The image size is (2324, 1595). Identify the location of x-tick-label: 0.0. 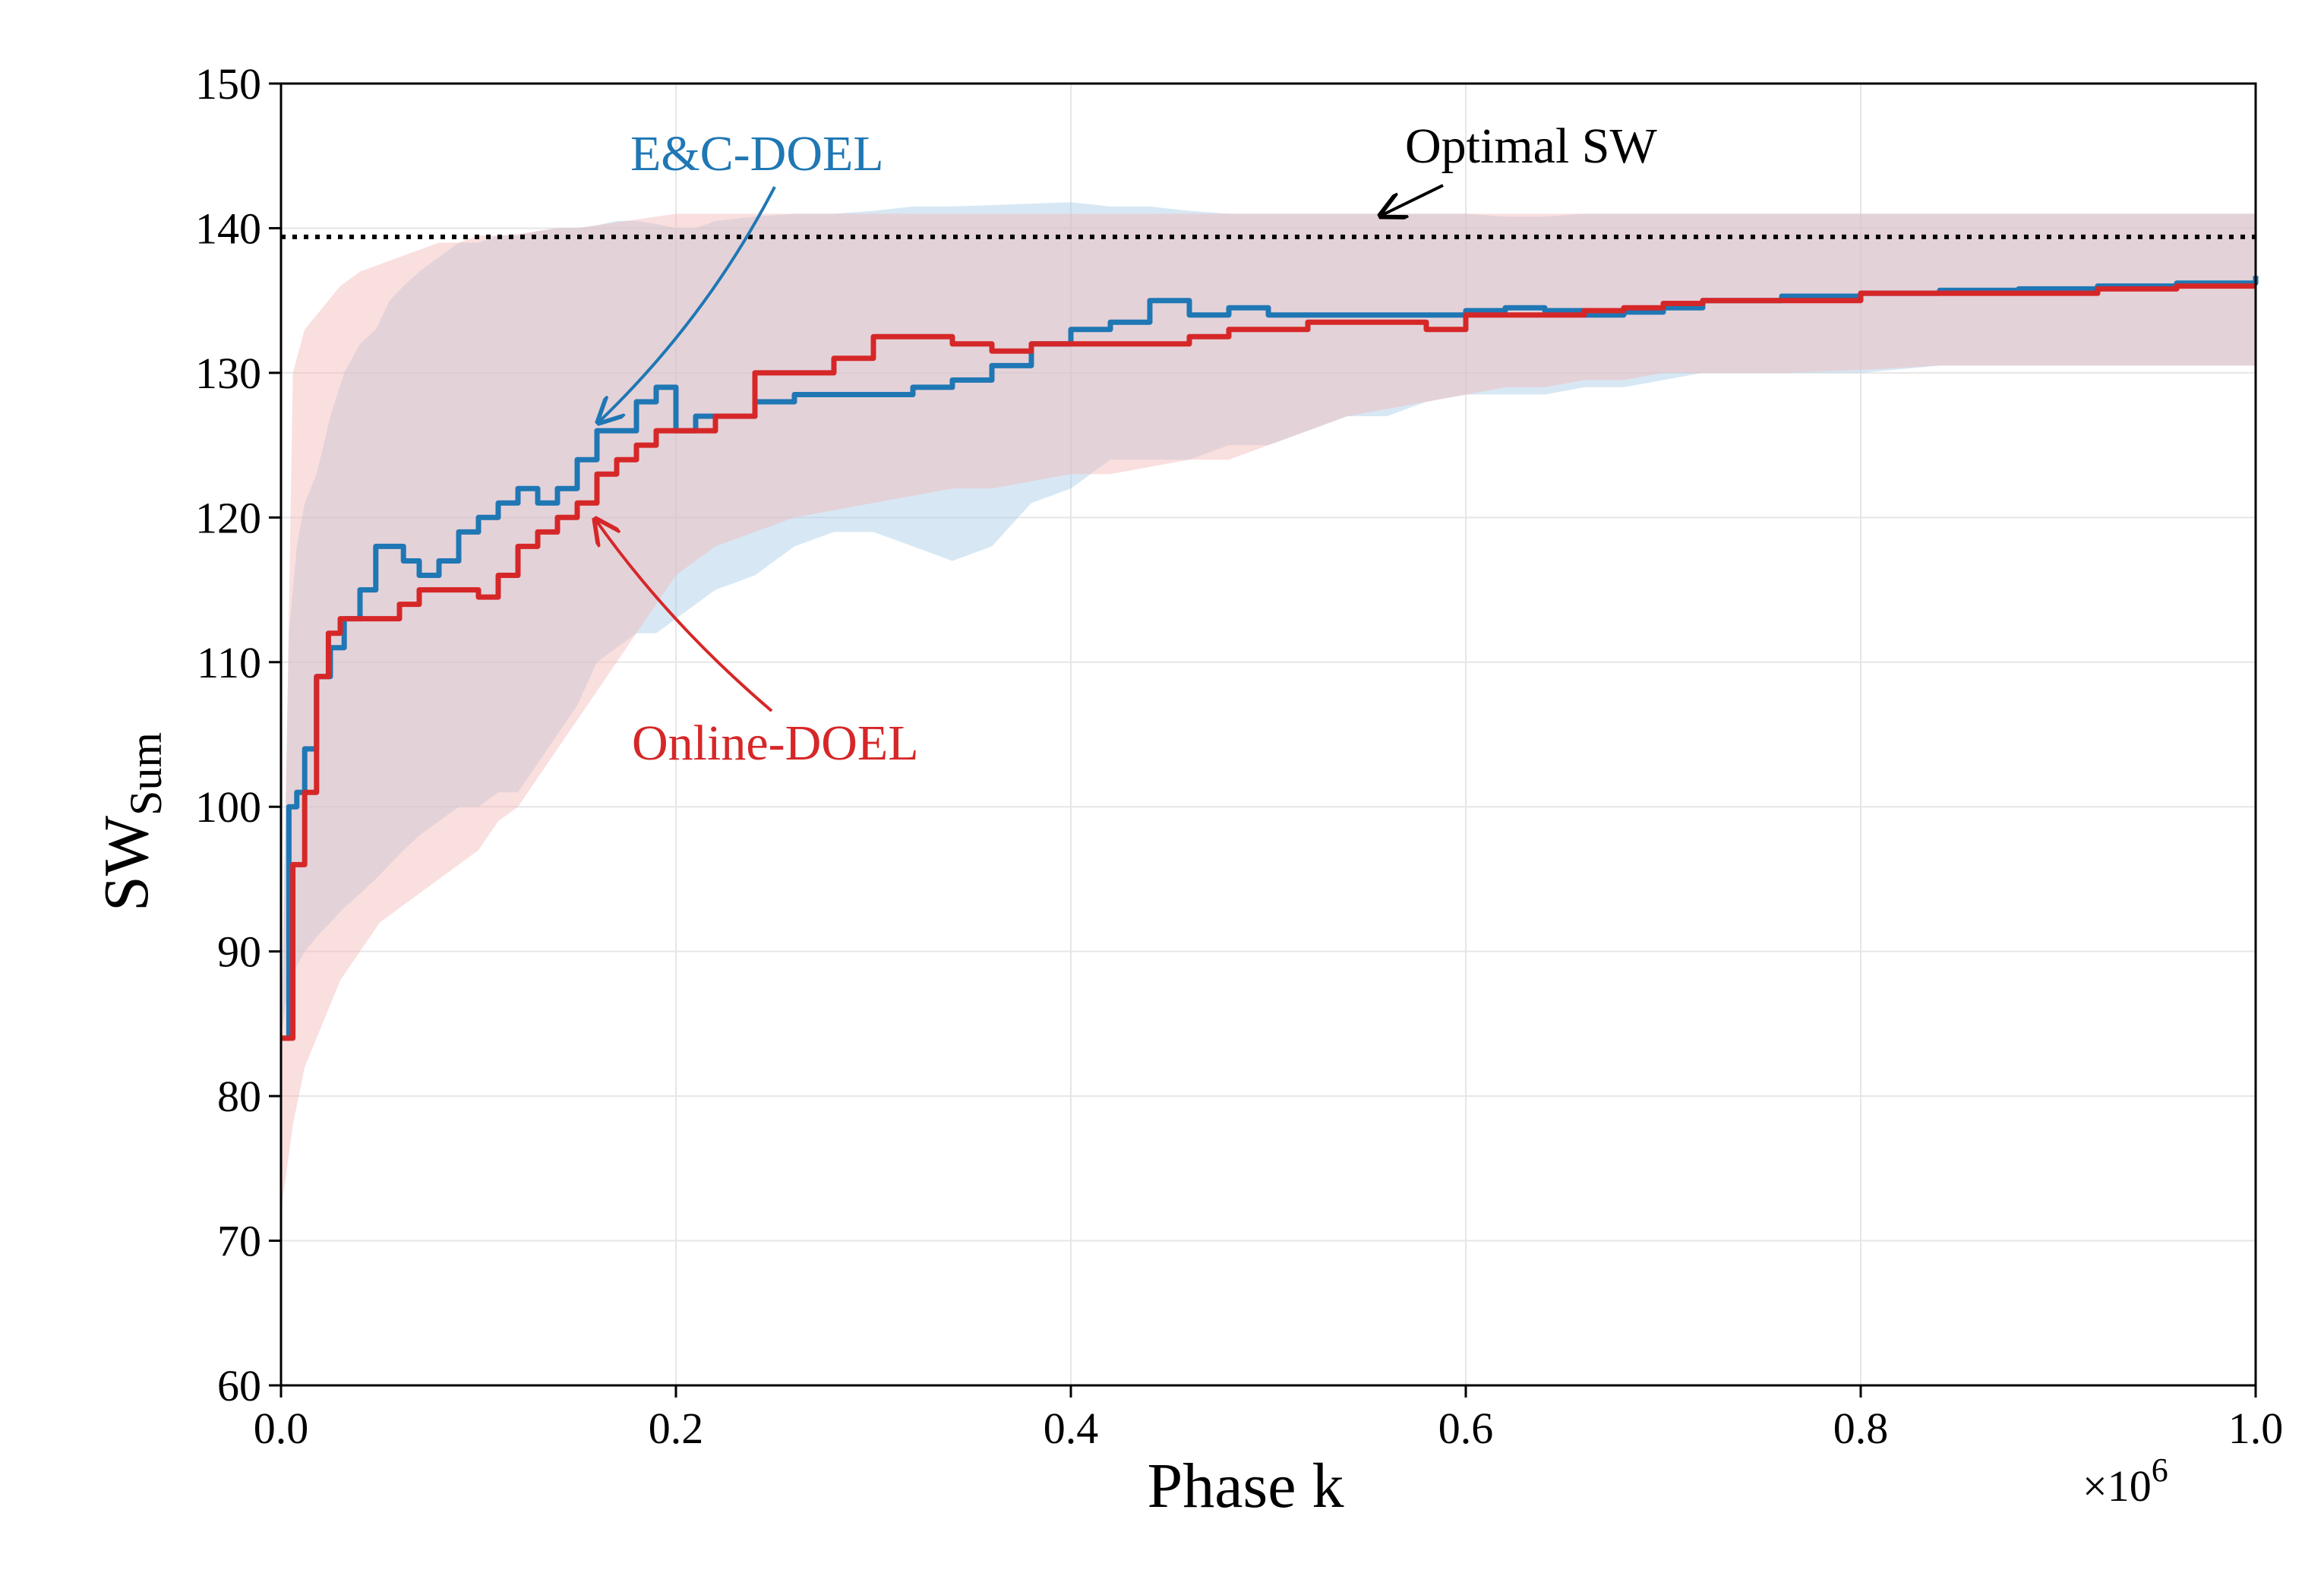
(281, 1428).